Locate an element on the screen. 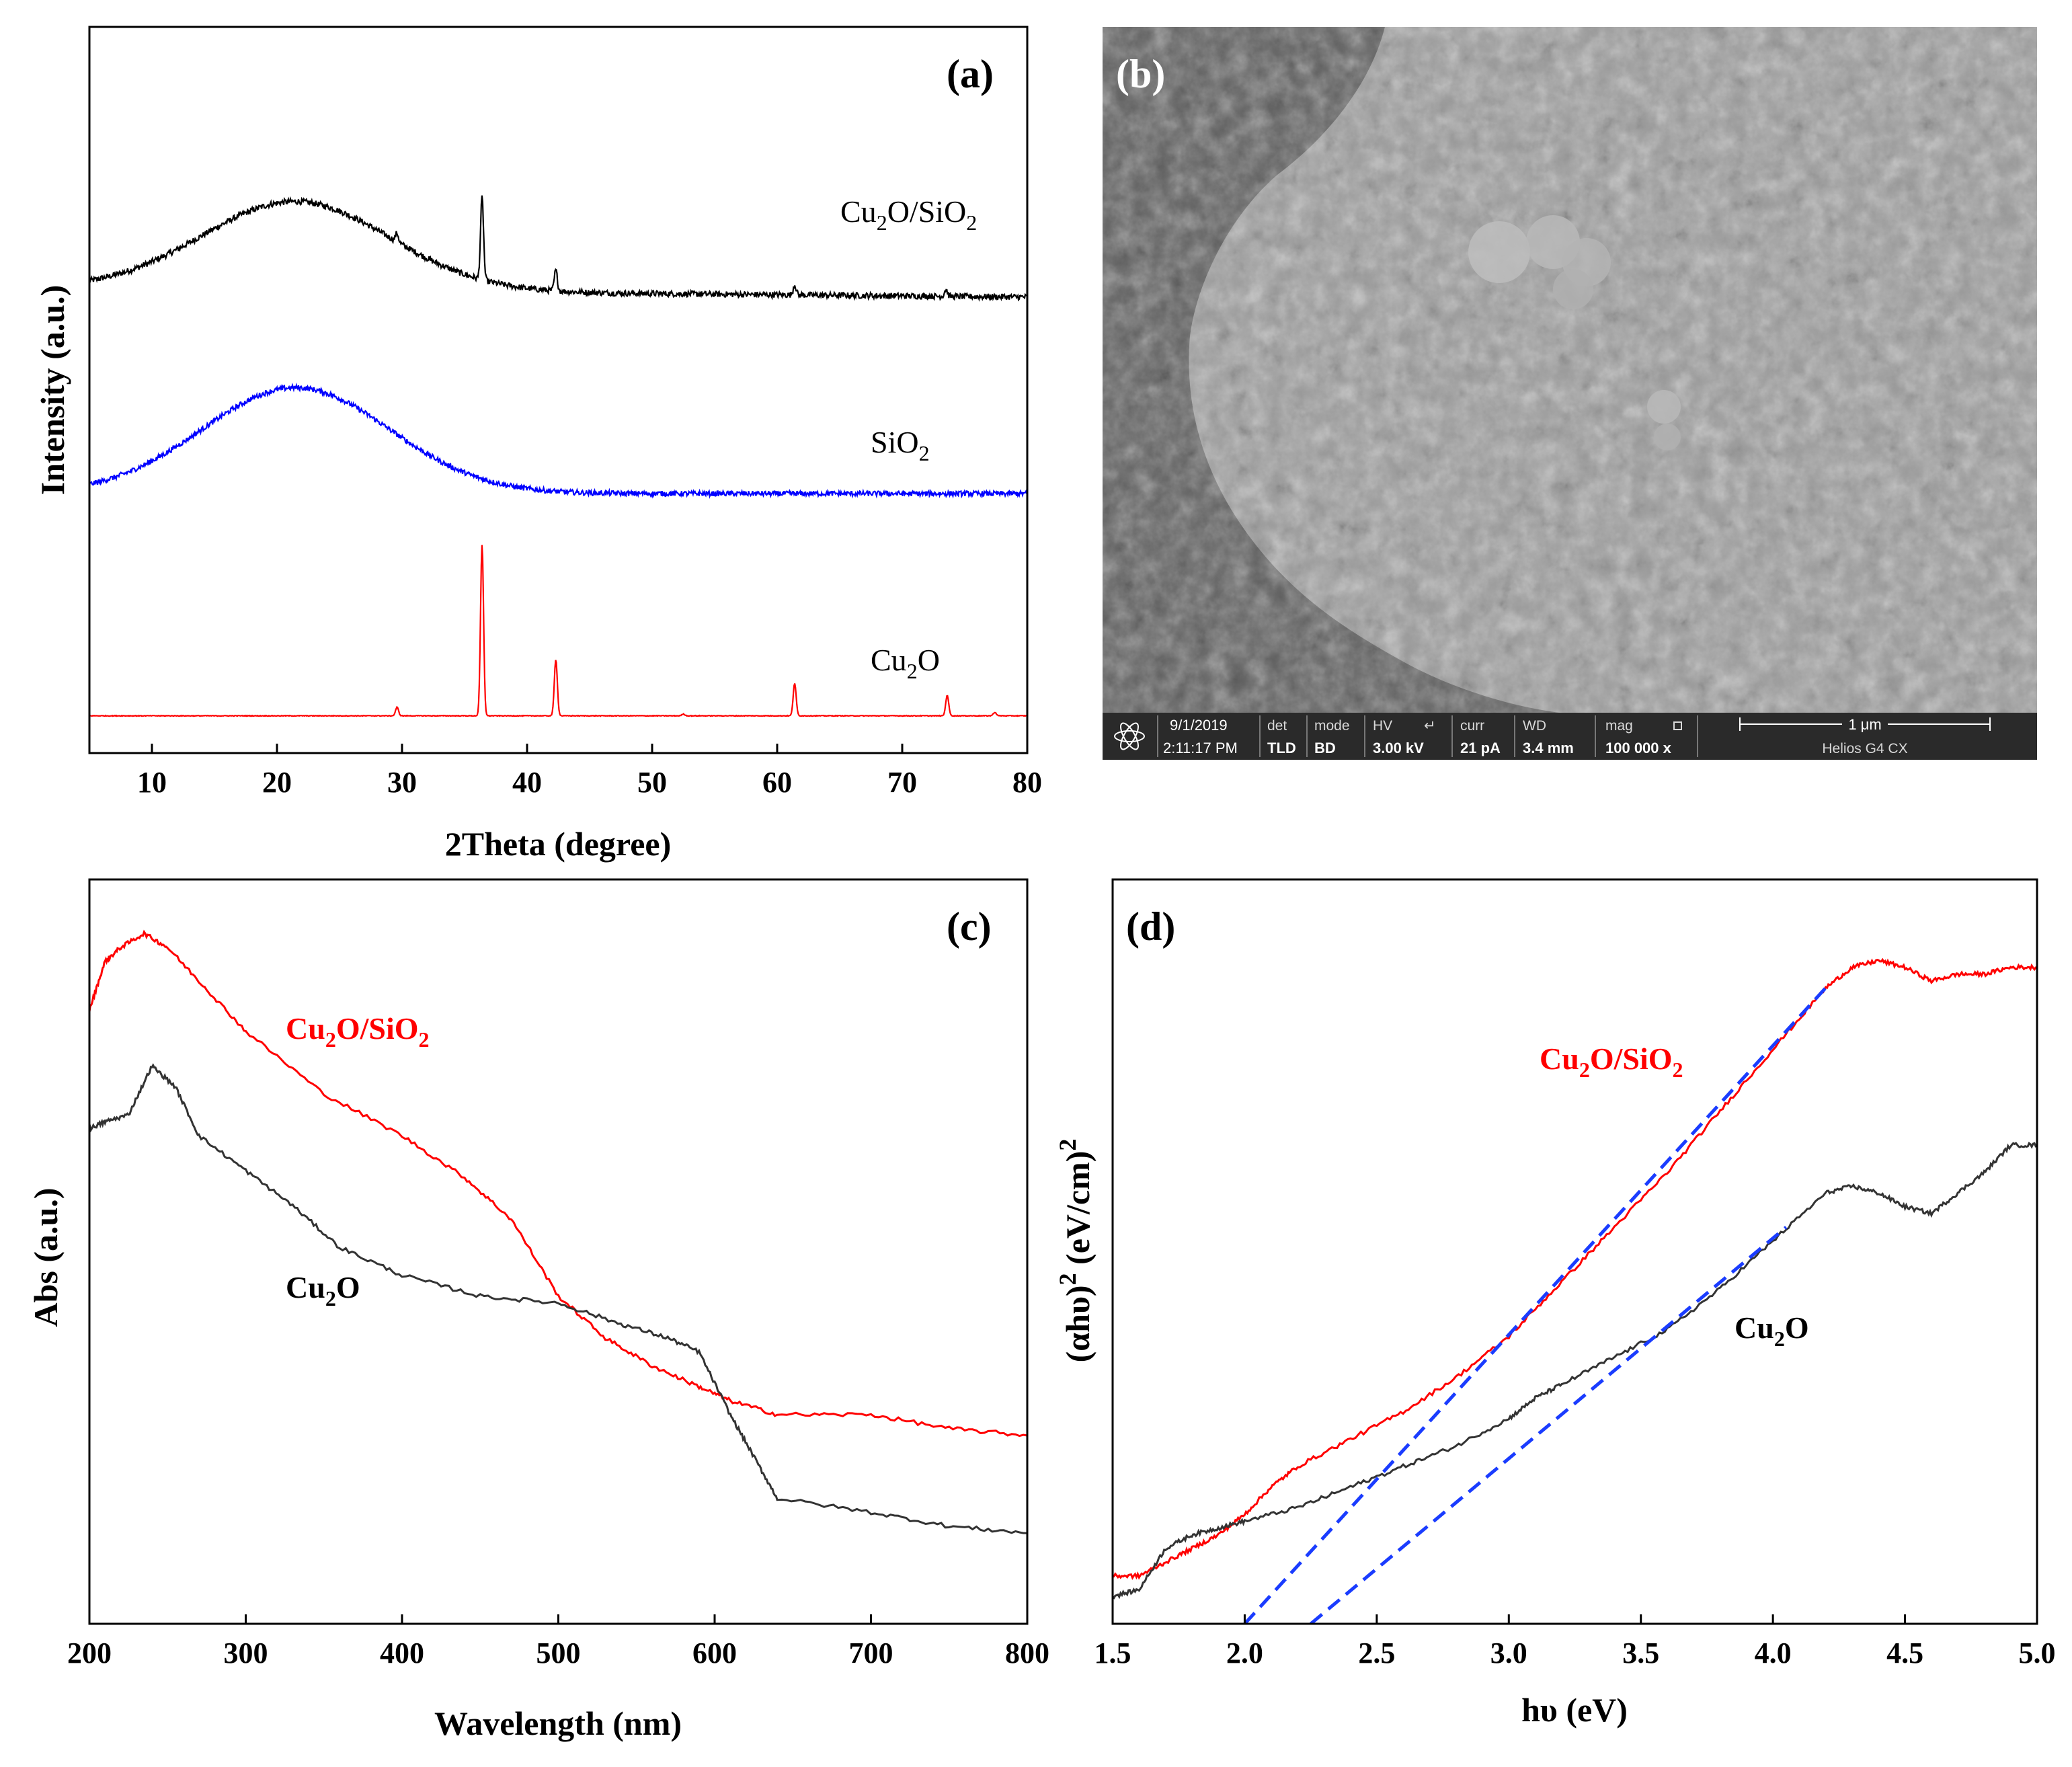  sem-mode-label: mode is located at coordinates (1332, 726).